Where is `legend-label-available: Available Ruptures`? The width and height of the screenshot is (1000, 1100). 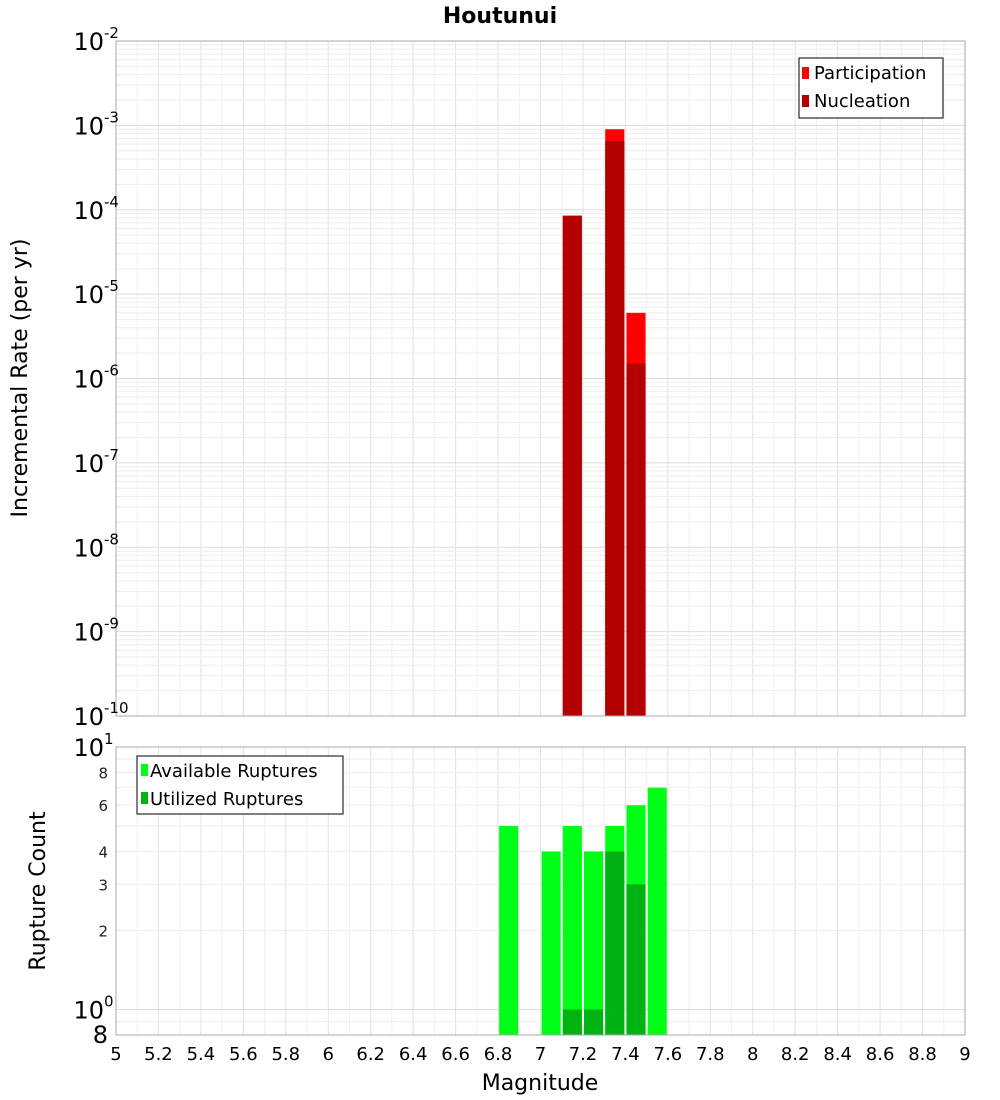 legend-label-available: Available Ruptures is located at coordinates (234, 771).